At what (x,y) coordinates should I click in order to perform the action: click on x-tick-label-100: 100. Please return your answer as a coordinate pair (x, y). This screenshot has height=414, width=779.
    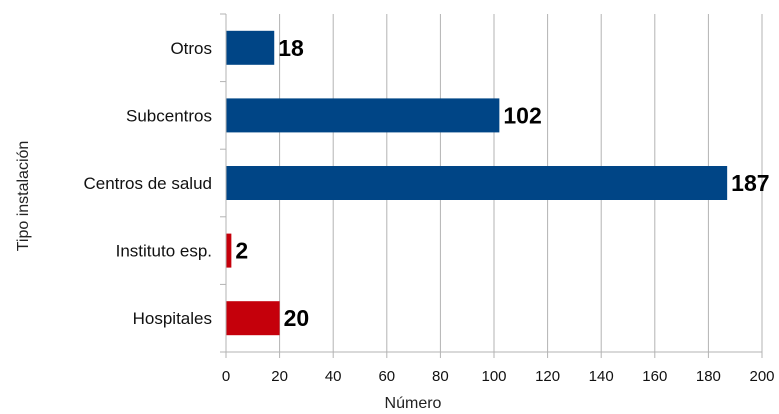
    Looking at the image, I should click on (493, 376).